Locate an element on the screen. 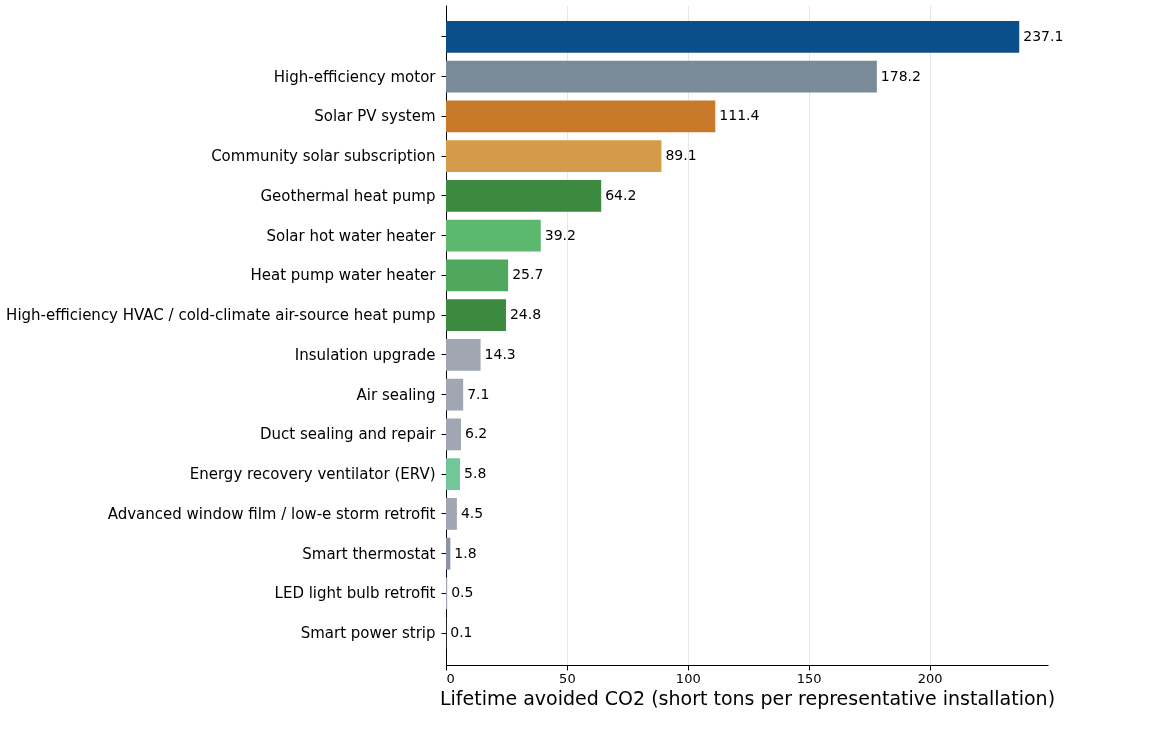 The width and height of the screenshot is (1170, 743). x-tick-label: 200 is located at coordinates (930, 678).